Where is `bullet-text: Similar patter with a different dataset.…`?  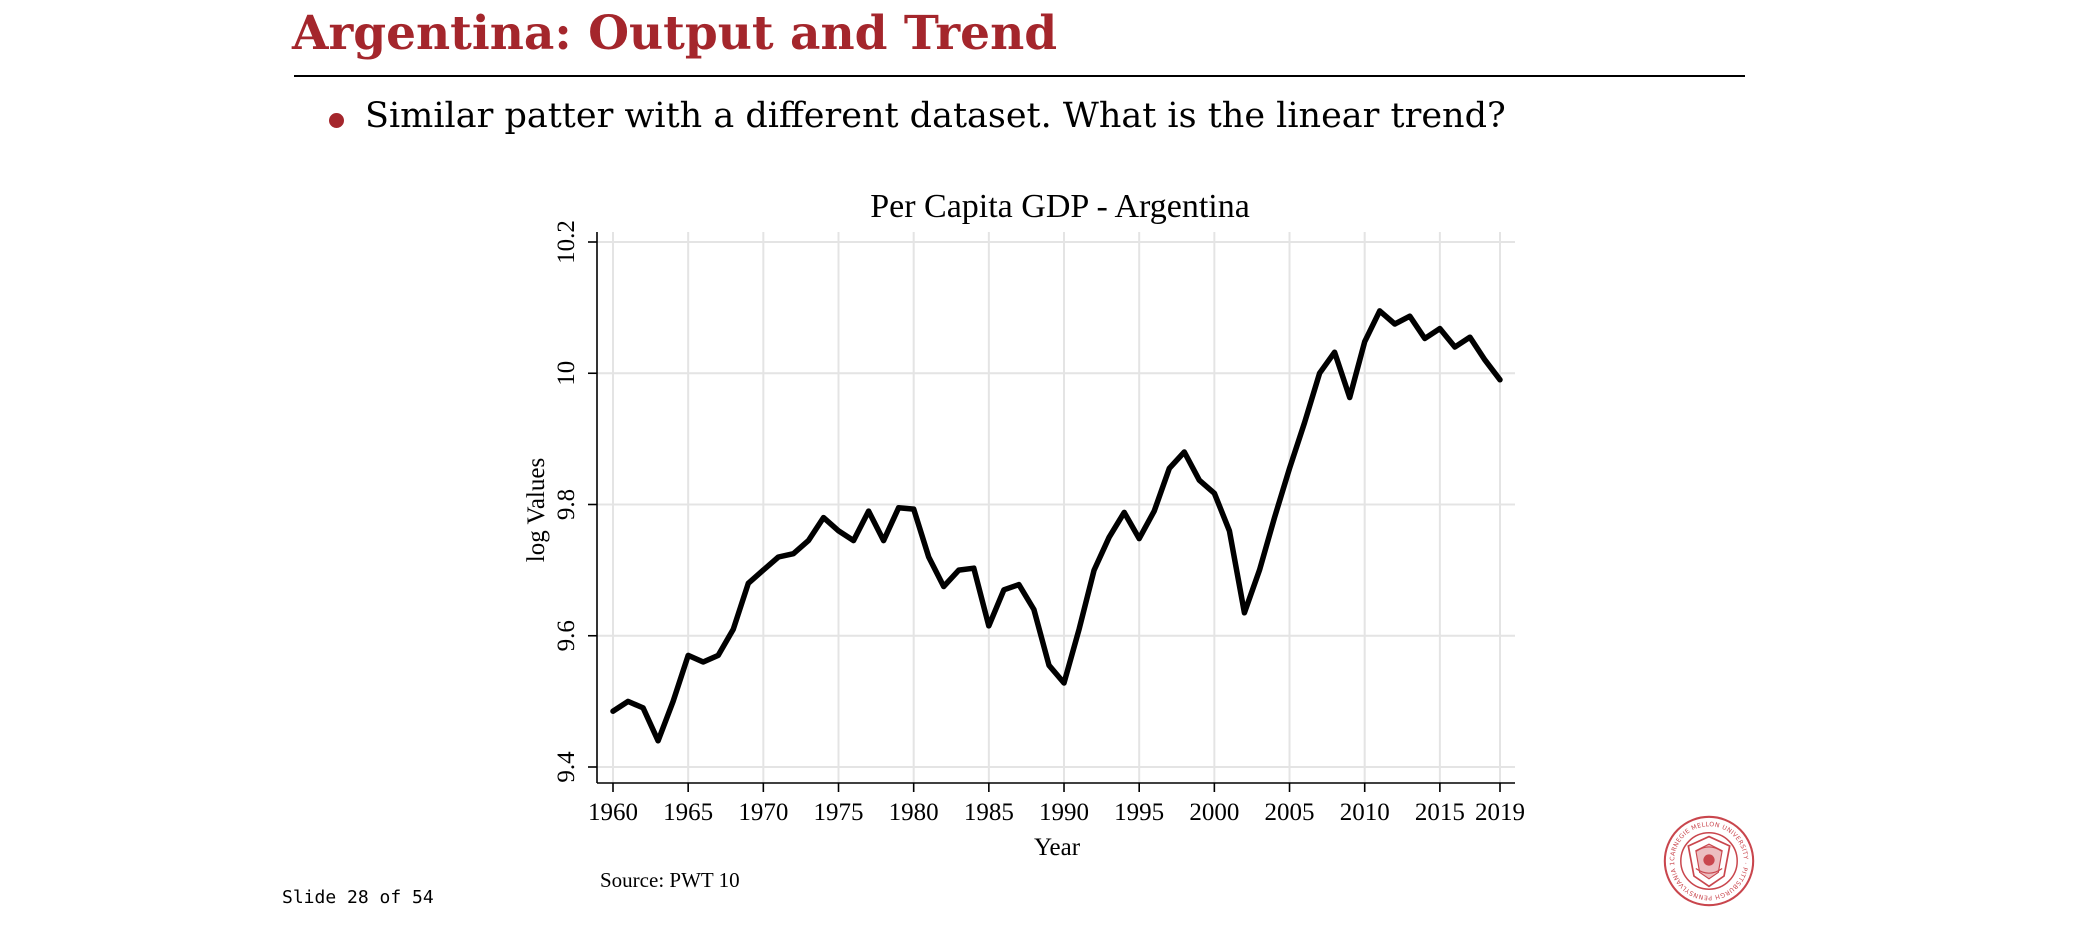 bullet-text: Similar patter with a different dataset.… is located at coordinates (935, 116).